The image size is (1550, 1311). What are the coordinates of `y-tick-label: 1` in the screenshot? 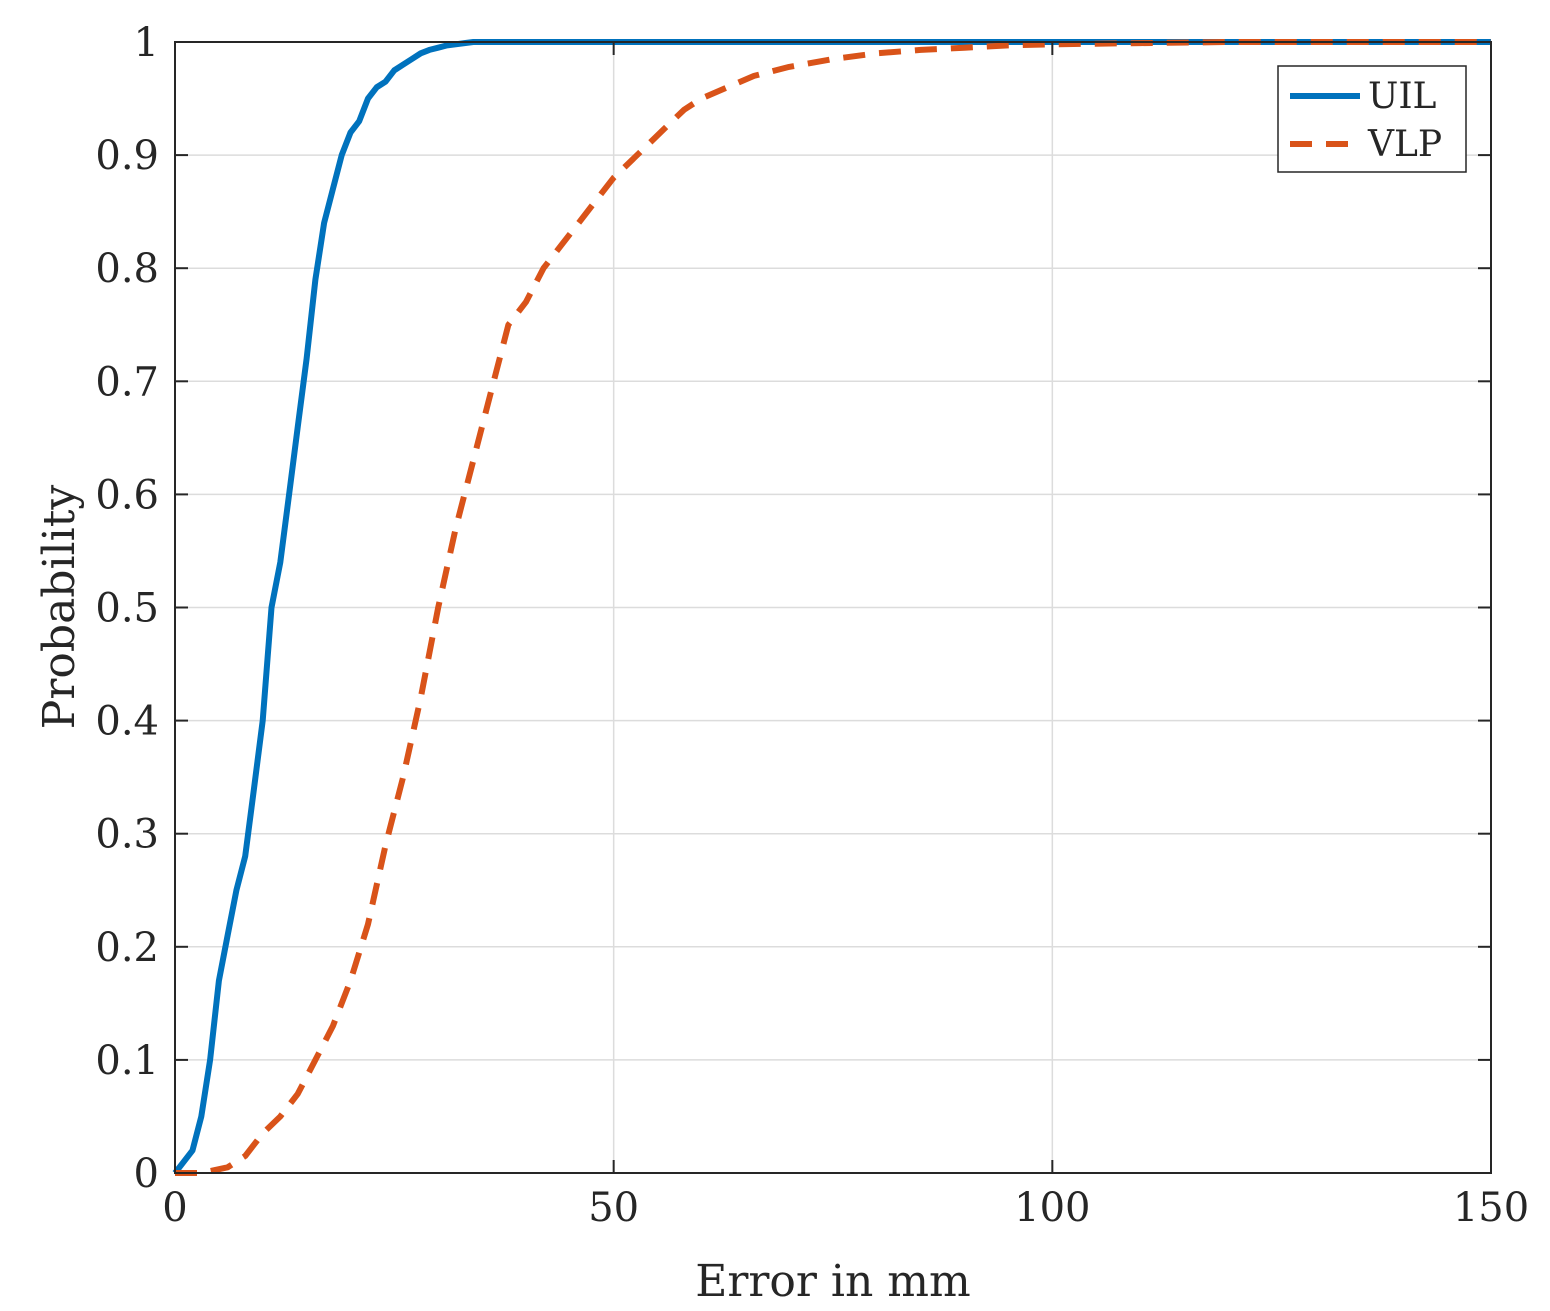 It's located at (146, 43).